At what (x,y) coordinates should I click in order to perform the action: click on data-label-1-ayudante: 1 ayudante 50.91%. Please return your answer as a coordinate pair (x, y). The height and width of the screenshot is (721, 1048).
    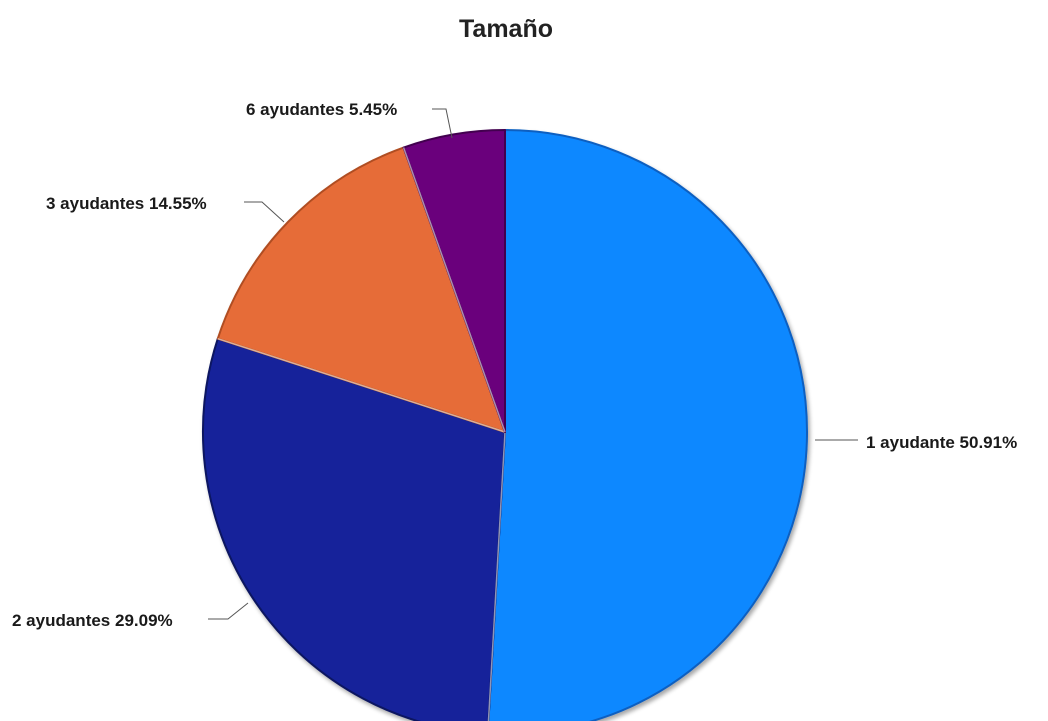
    Looking at the image, I should click on (941, 442).